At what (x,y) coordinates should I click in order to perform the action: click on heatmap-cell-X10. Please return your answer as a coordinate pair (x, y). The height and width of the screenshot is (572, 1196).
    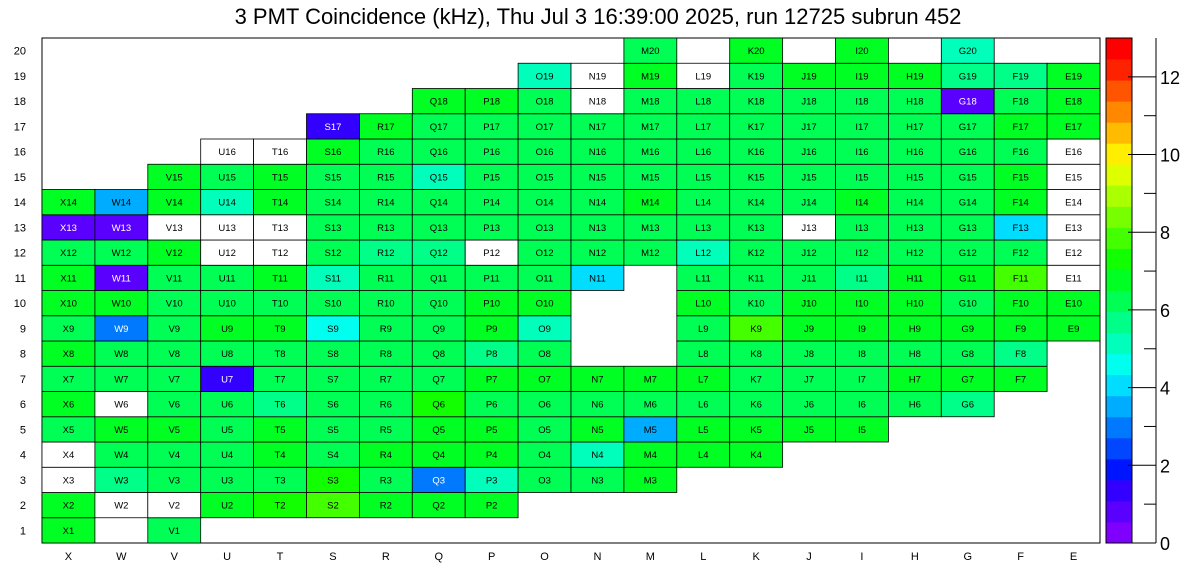
    Looking at the image, I should click on (68, 303).